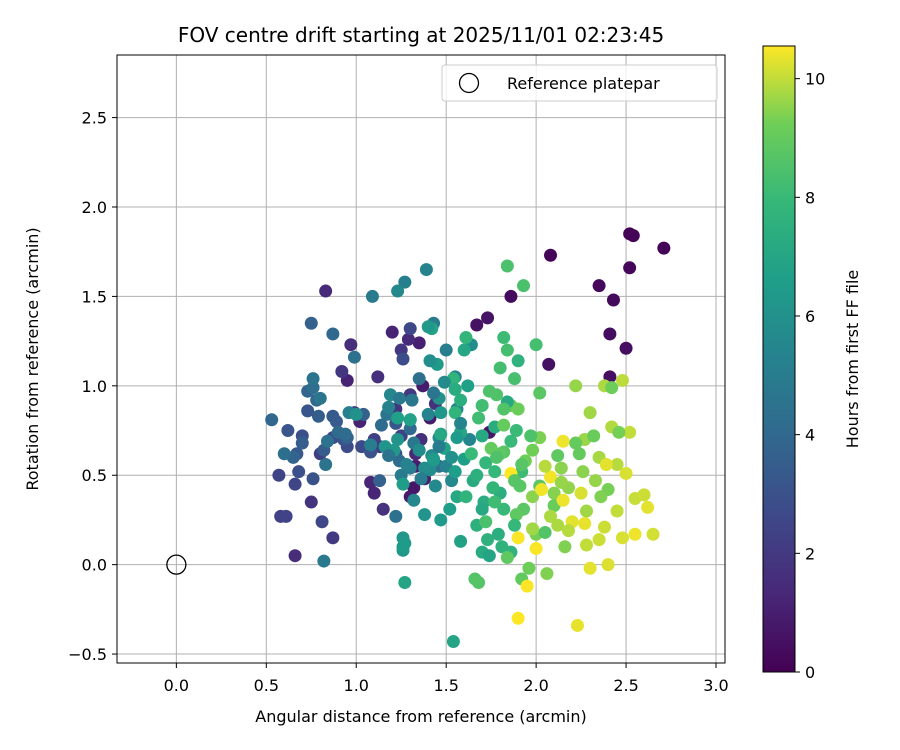  I want to click on legend: Reference platepar, so click(579, 83).